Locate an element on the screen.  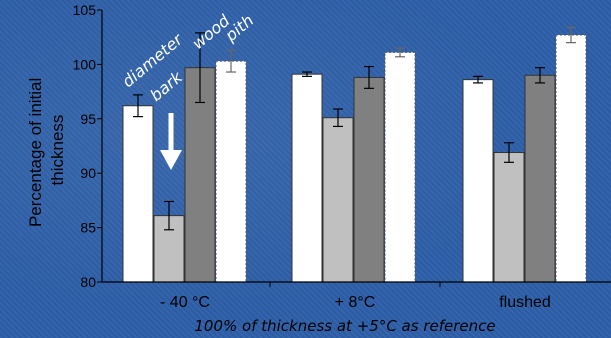
arrow-head is located at coordinates (171, 160).